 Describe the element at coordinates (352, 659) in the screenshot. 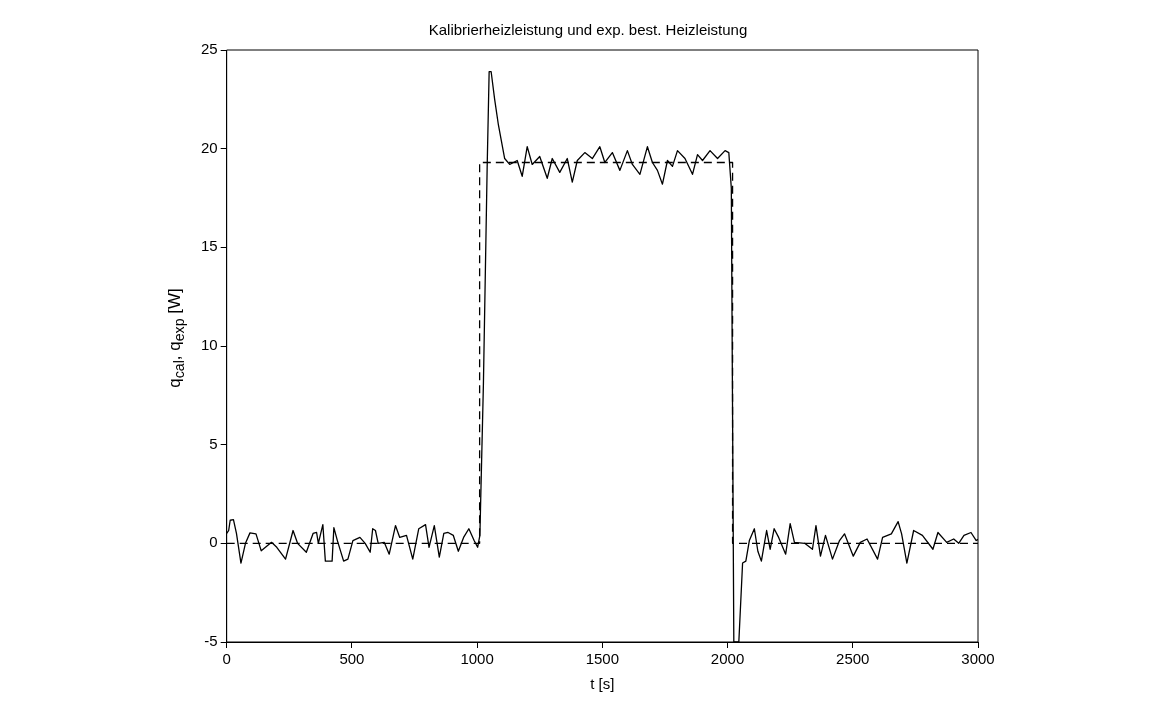

I see `x-tick-label: 500` at that location.